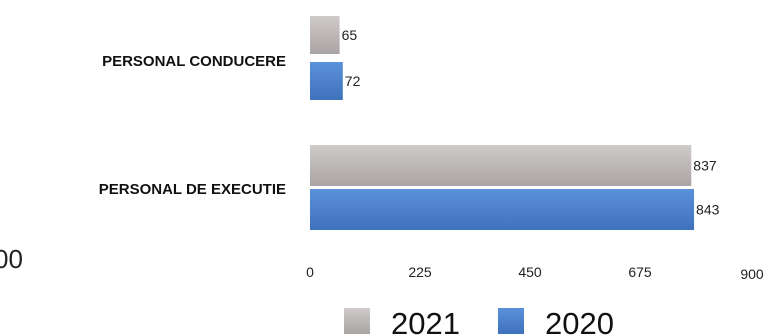 The image size is (773, 336). Describe the element at coordinates (479, 321) in the screenshot. I see `legend: 2021 2020` at that location.